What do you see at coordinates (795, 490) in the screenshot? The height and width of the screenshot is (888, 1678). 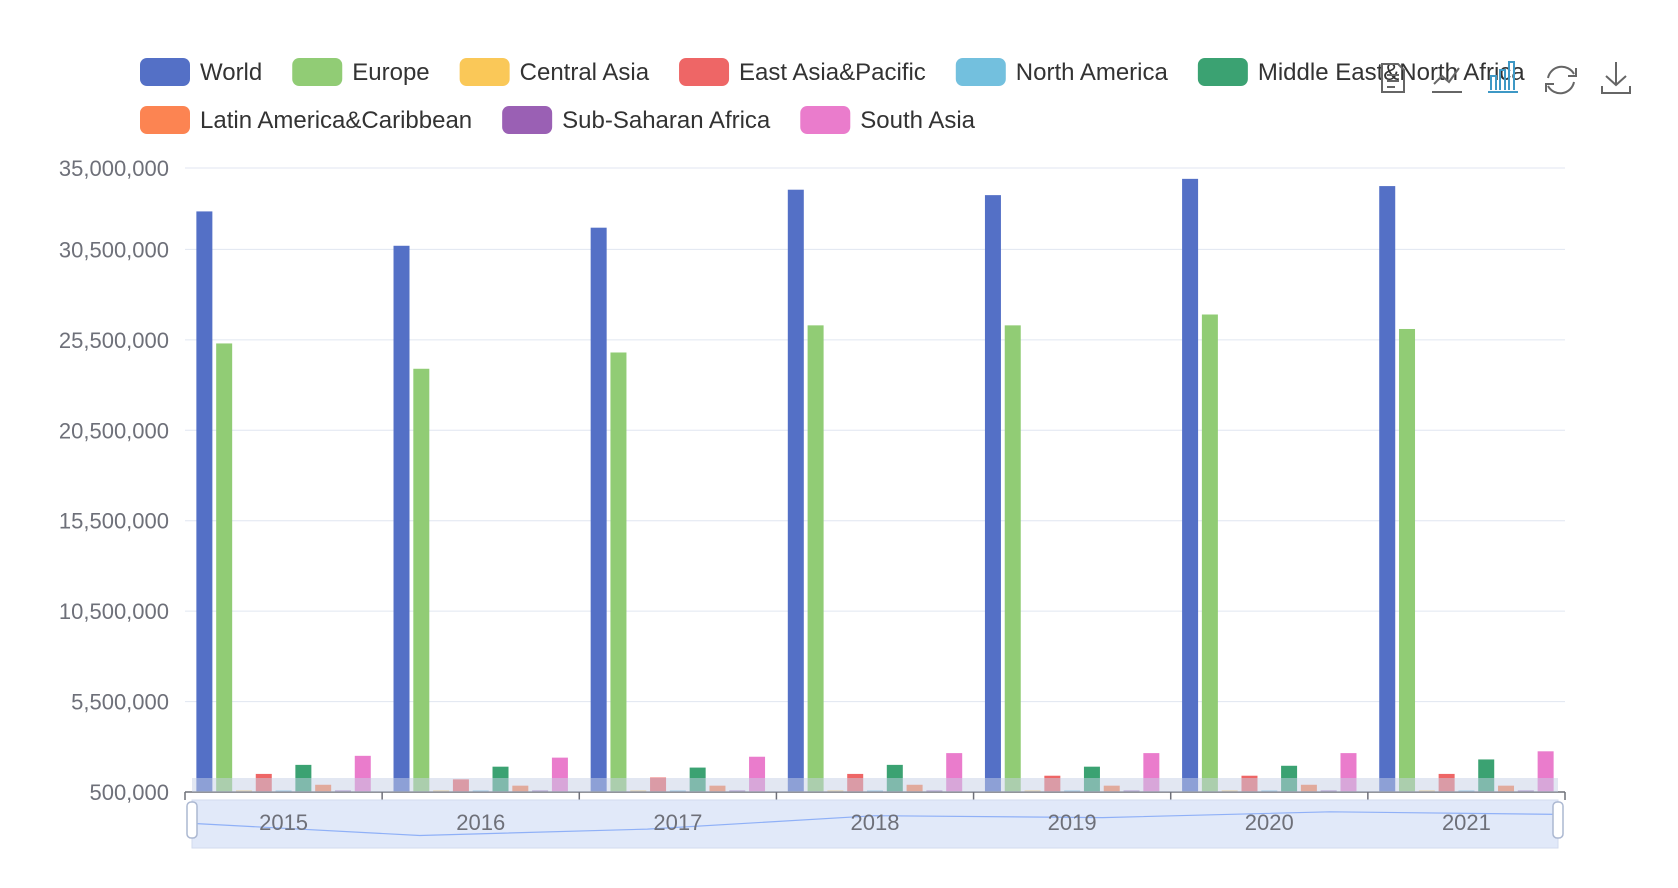 I see `bar-world-2018` at bounding box center [795, 490].